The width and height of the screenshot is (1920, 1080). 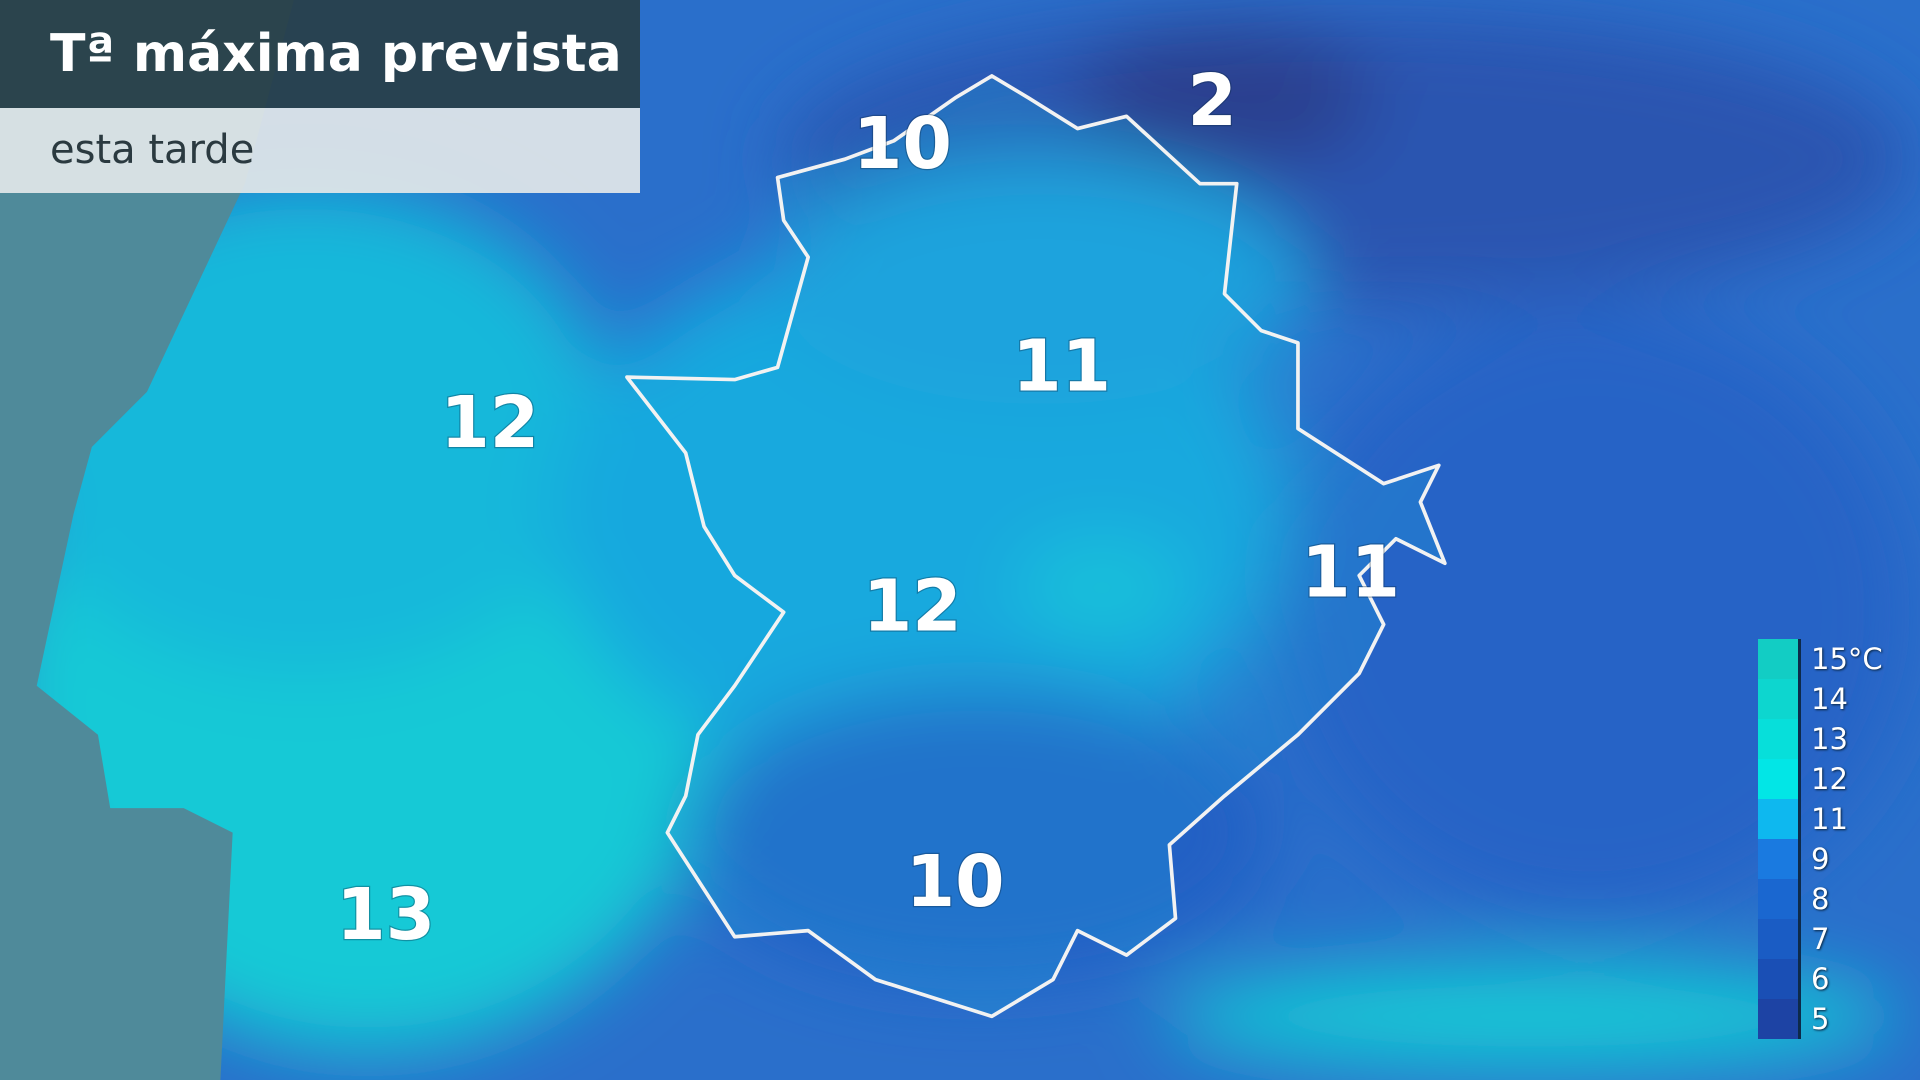 I want to click on legend-label: 5, so click(x=1820, y=1019).